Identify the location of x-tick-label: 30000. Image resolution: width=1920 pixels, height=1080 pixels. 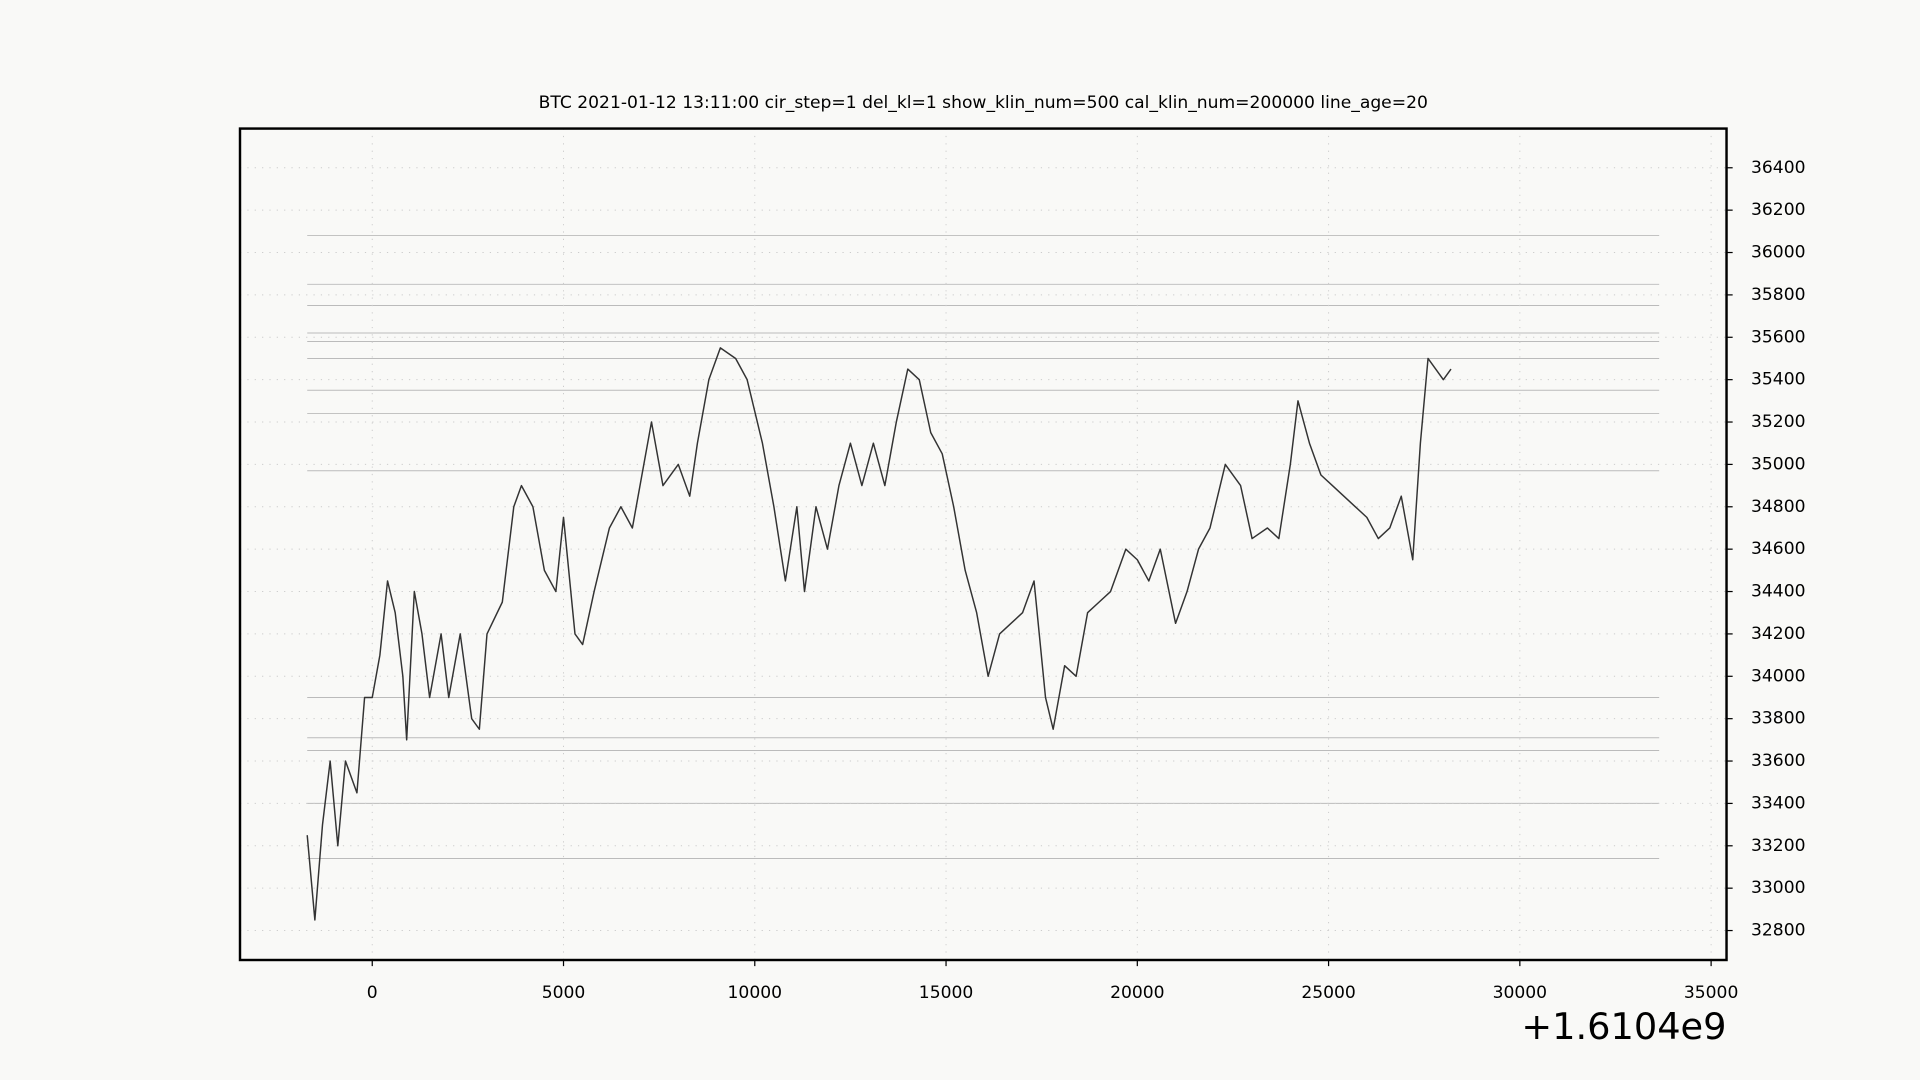
(1520, 993).